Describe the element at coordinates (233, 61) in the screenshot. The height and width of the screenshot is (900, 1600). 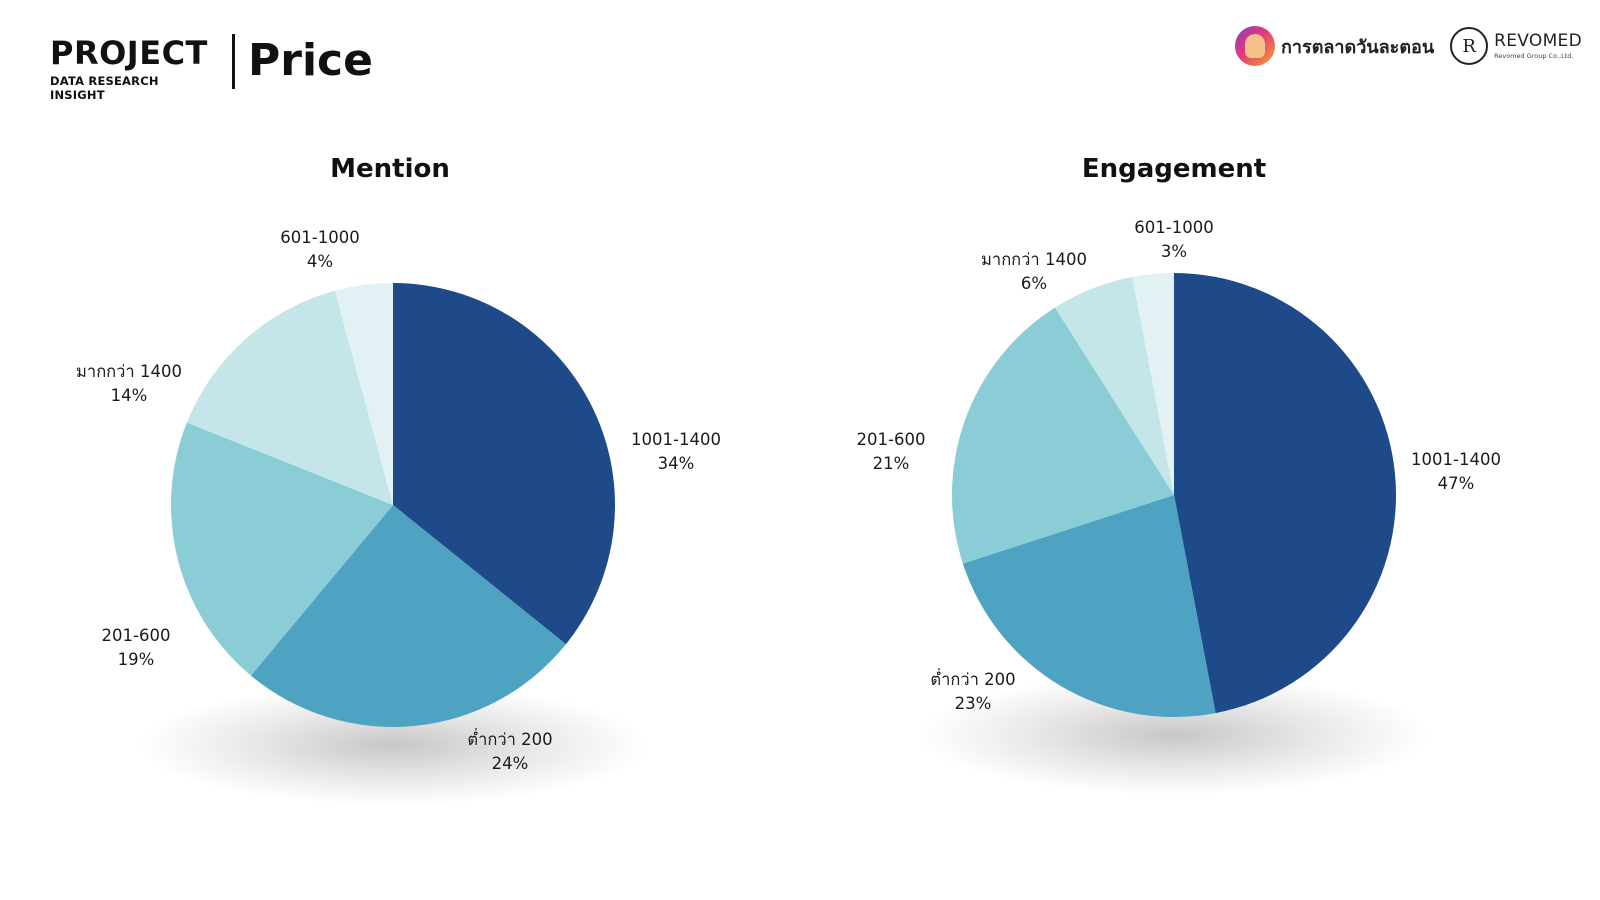
I see `header-divider` at that location.